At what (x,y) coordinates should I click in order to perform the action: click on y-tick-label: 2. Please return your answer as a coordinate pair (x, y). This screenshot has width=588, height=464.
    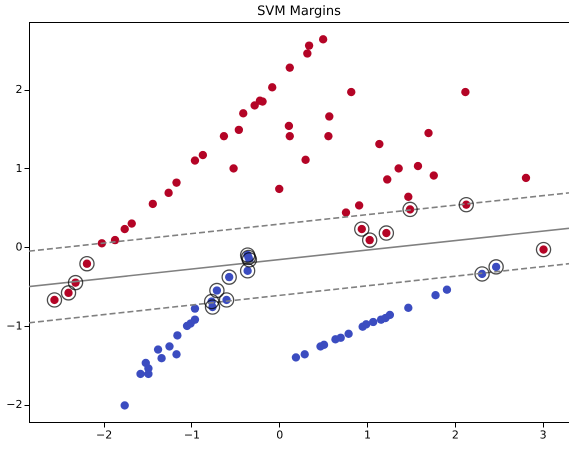
    Looking at the image, I should click on (19, 89).